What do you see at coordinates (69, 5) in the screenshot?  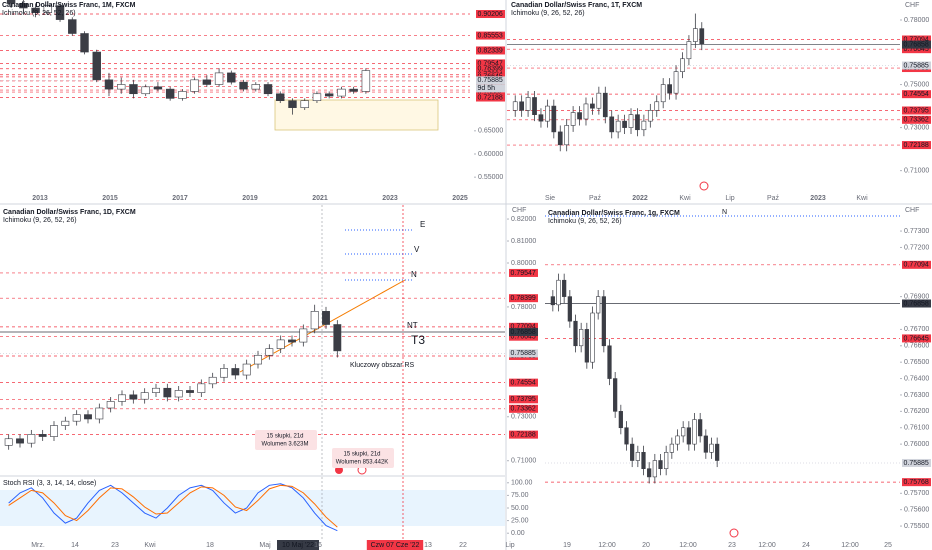 I see `chart-title: Canadian Dollar/Swiss Franc, 1M, FXCM` at bounding box center [69, 5].